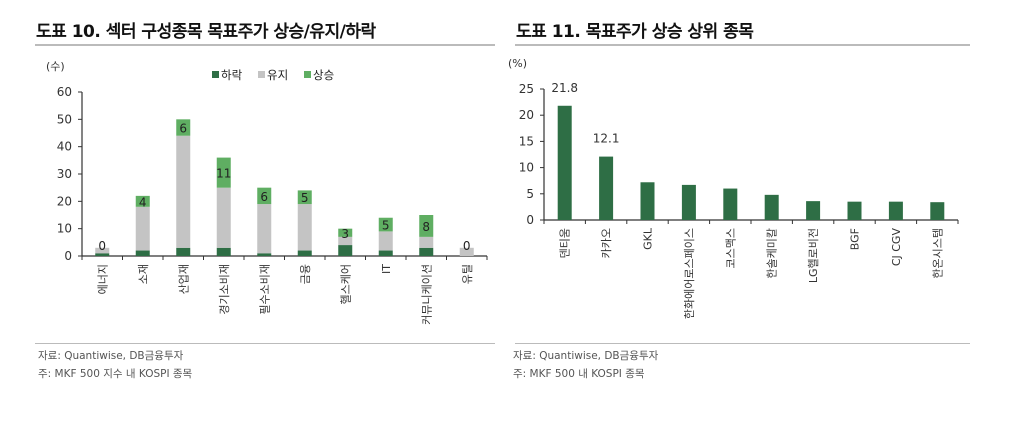 This screenshot has height=432, width=1024. Describe the element at coordinates (64, 174) in the screenshot. I see `left-y-tick-label: 30` at that location.